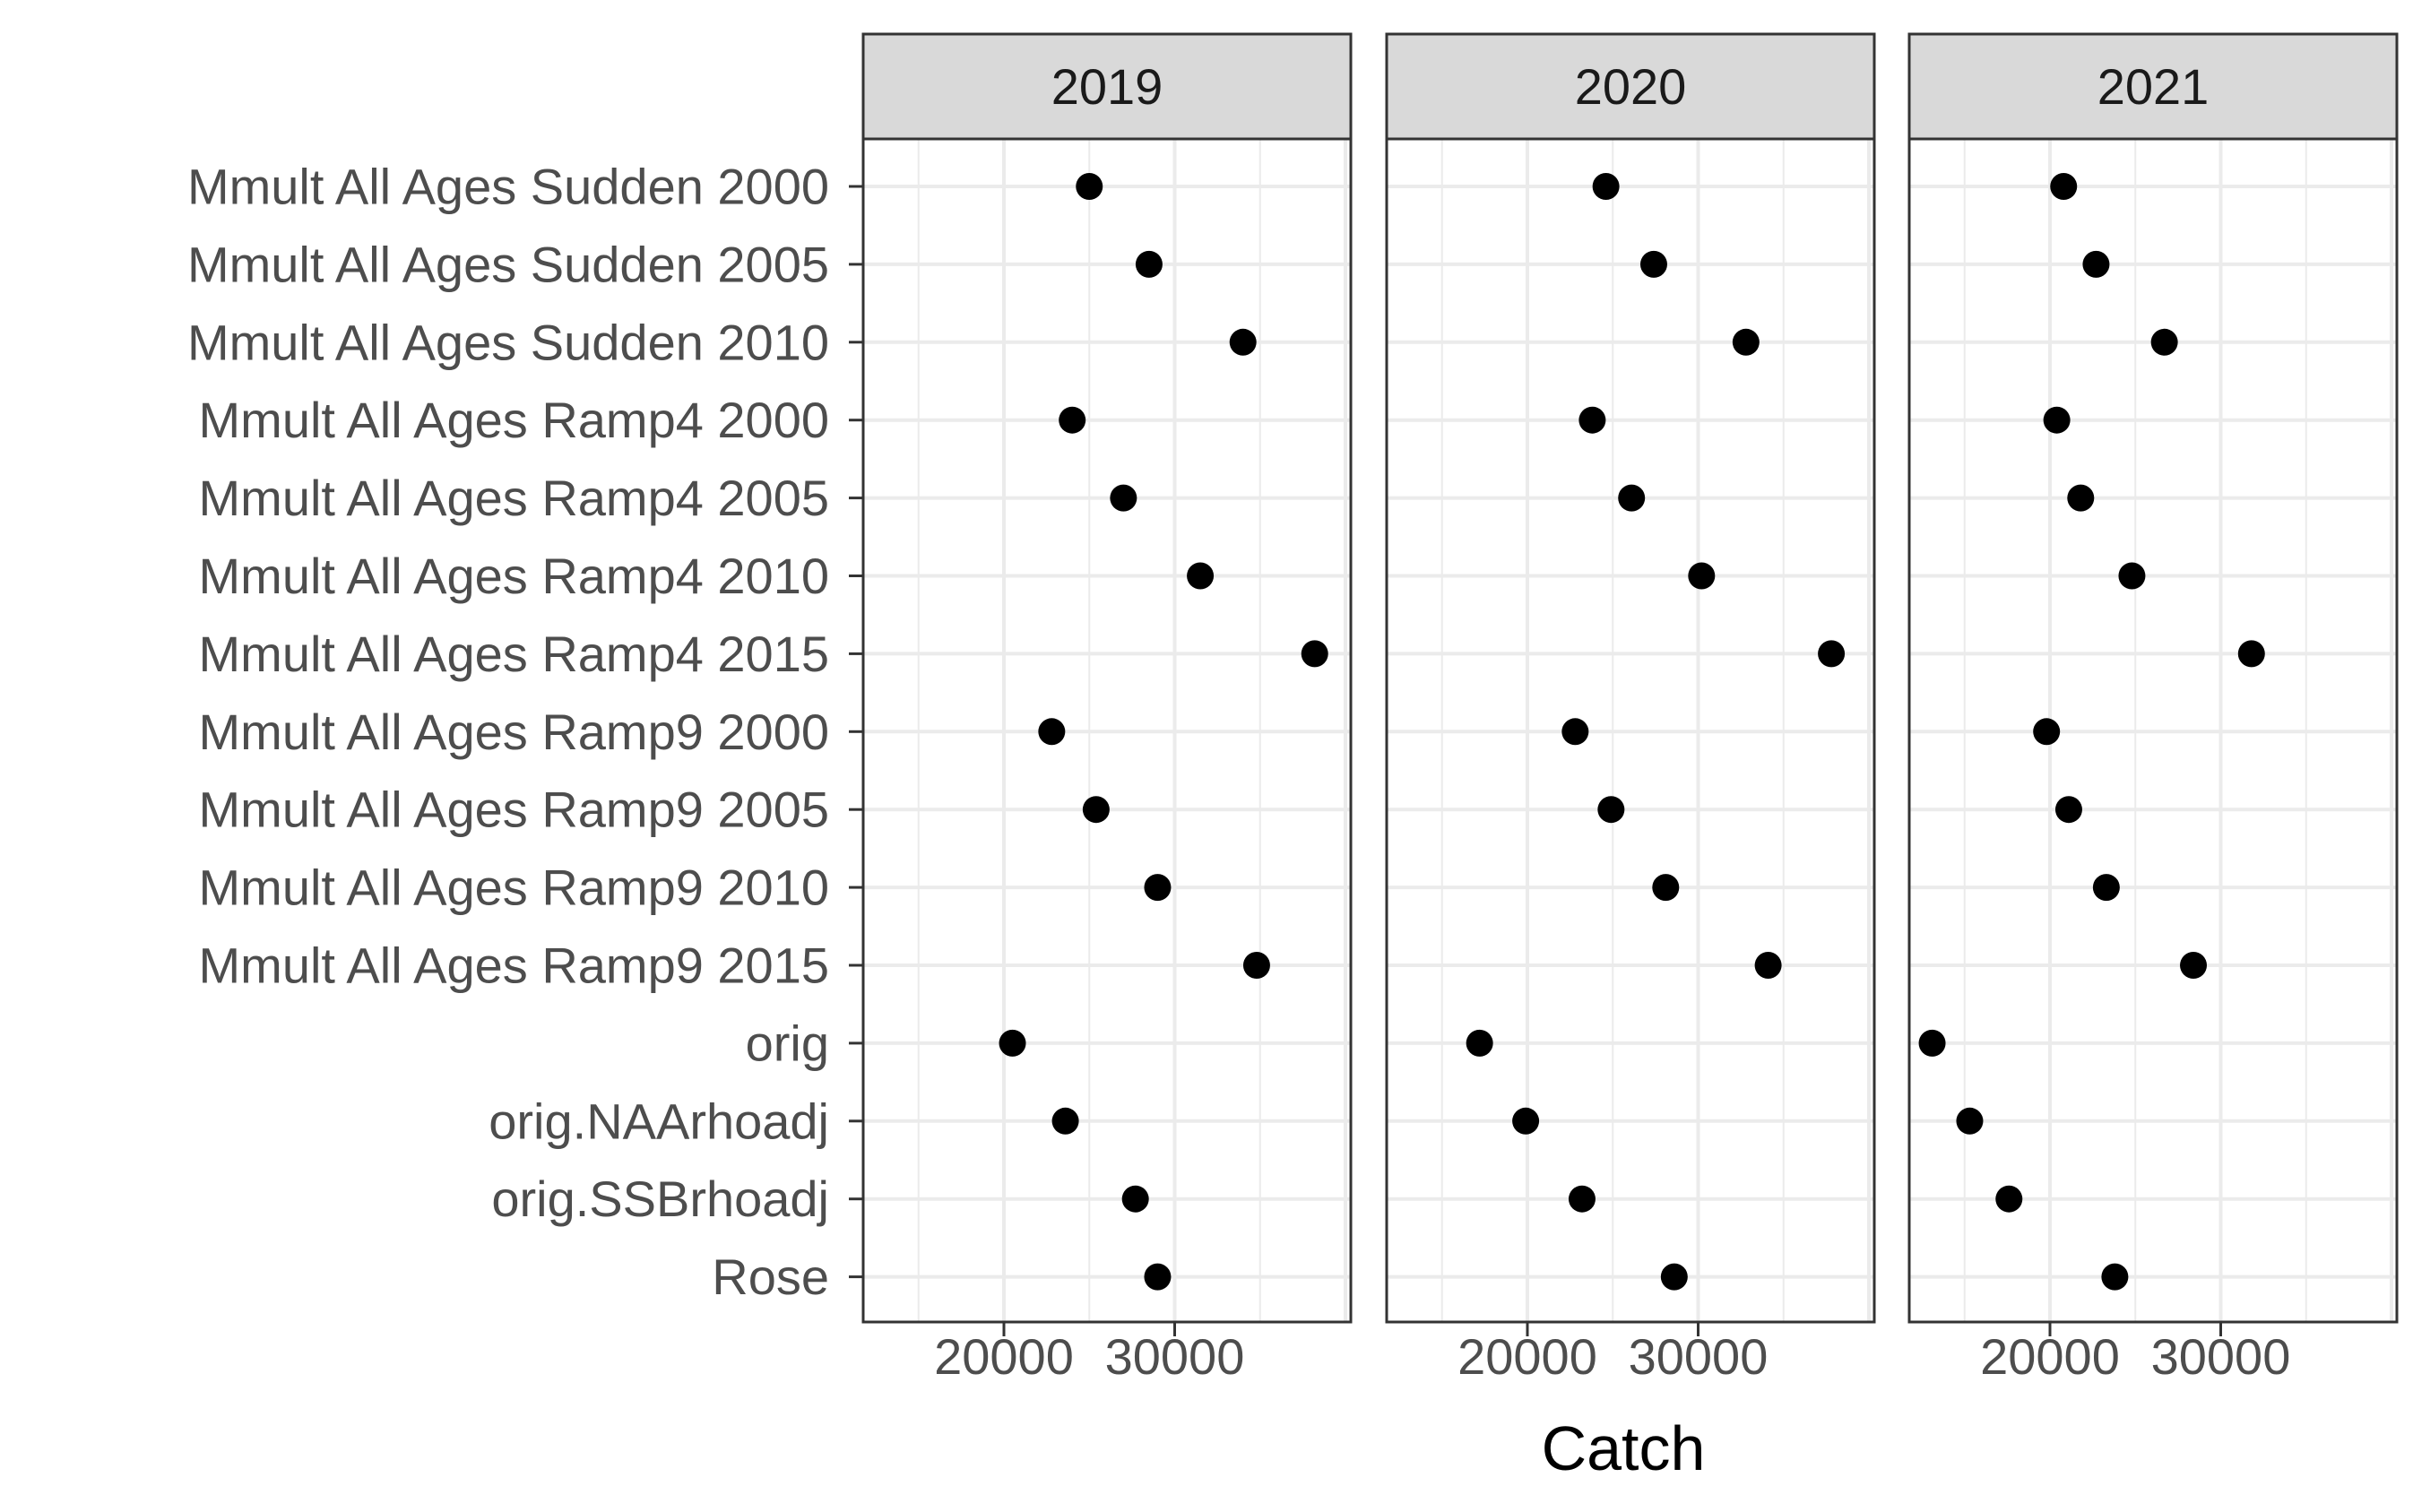 Image resolution: width=2413 pixels, height=1512 pixels. Describe the element at coordinates (514, 966) in the screenshot. I see `y-tick-label: Mmult All Ages Ramp9 2015` at that location.